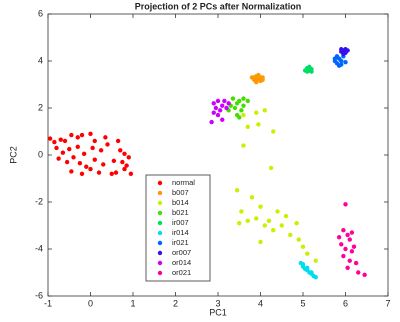 The width and height of the screenshot is (400, 322). What do you see at coordinates (90, 303) in the screenshot?
I see `x-tick-label: 0` at bounding box center [90, 303].